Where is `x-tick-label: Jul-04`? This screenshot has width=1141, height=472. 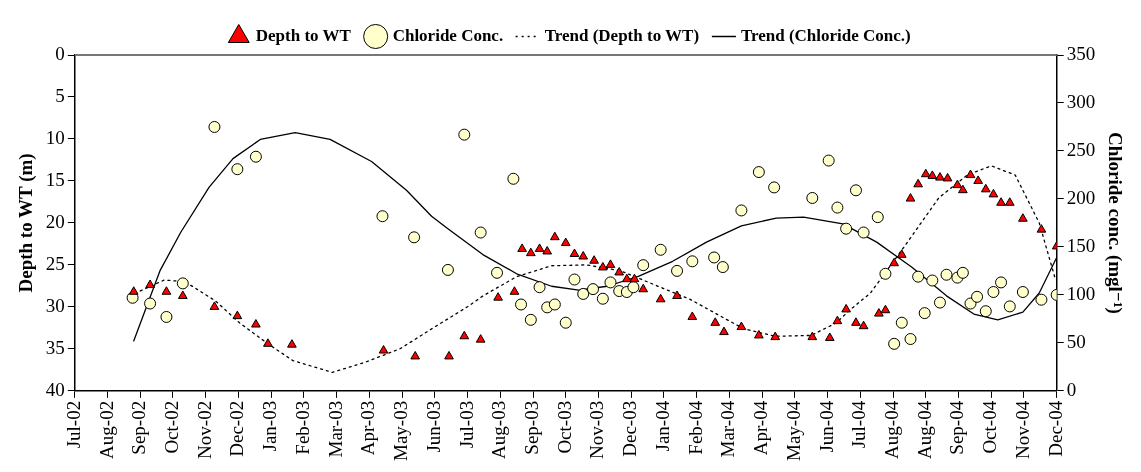
x-tick-label: Jul-04 is located at coordinates (859, 424).